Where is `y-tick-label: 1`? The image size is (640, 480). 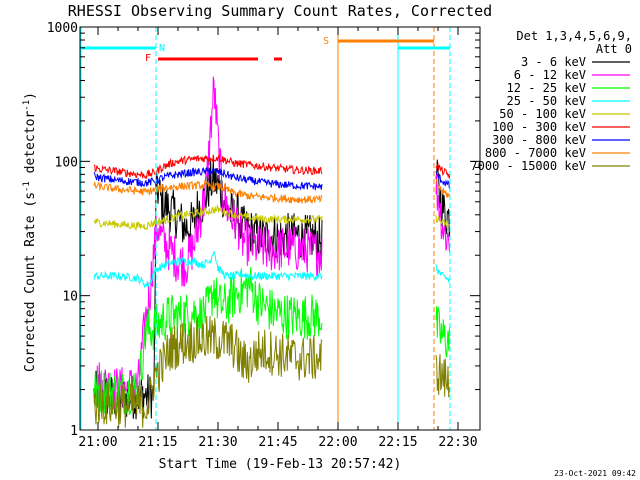 y-tick-label: 1 is located at coordinates (74, 431).